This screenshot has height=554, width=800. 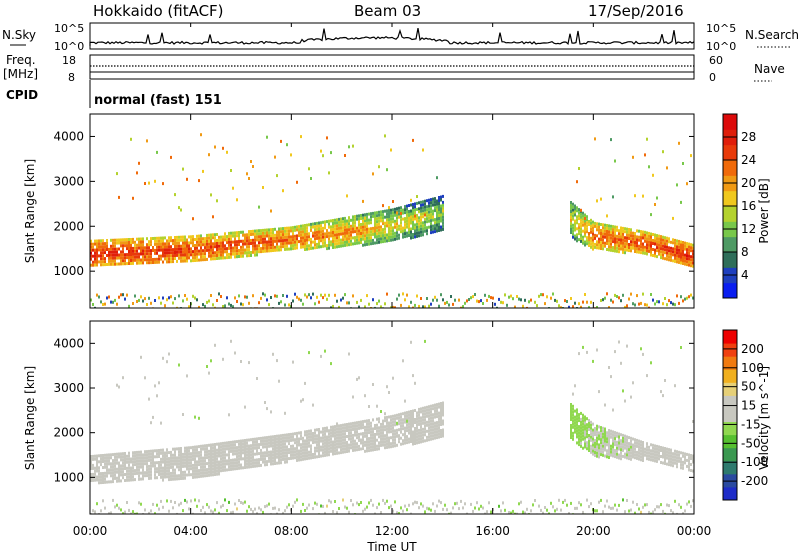 I want to click on power-ylabel: Slant Range [km], so click(x=30, y=211).